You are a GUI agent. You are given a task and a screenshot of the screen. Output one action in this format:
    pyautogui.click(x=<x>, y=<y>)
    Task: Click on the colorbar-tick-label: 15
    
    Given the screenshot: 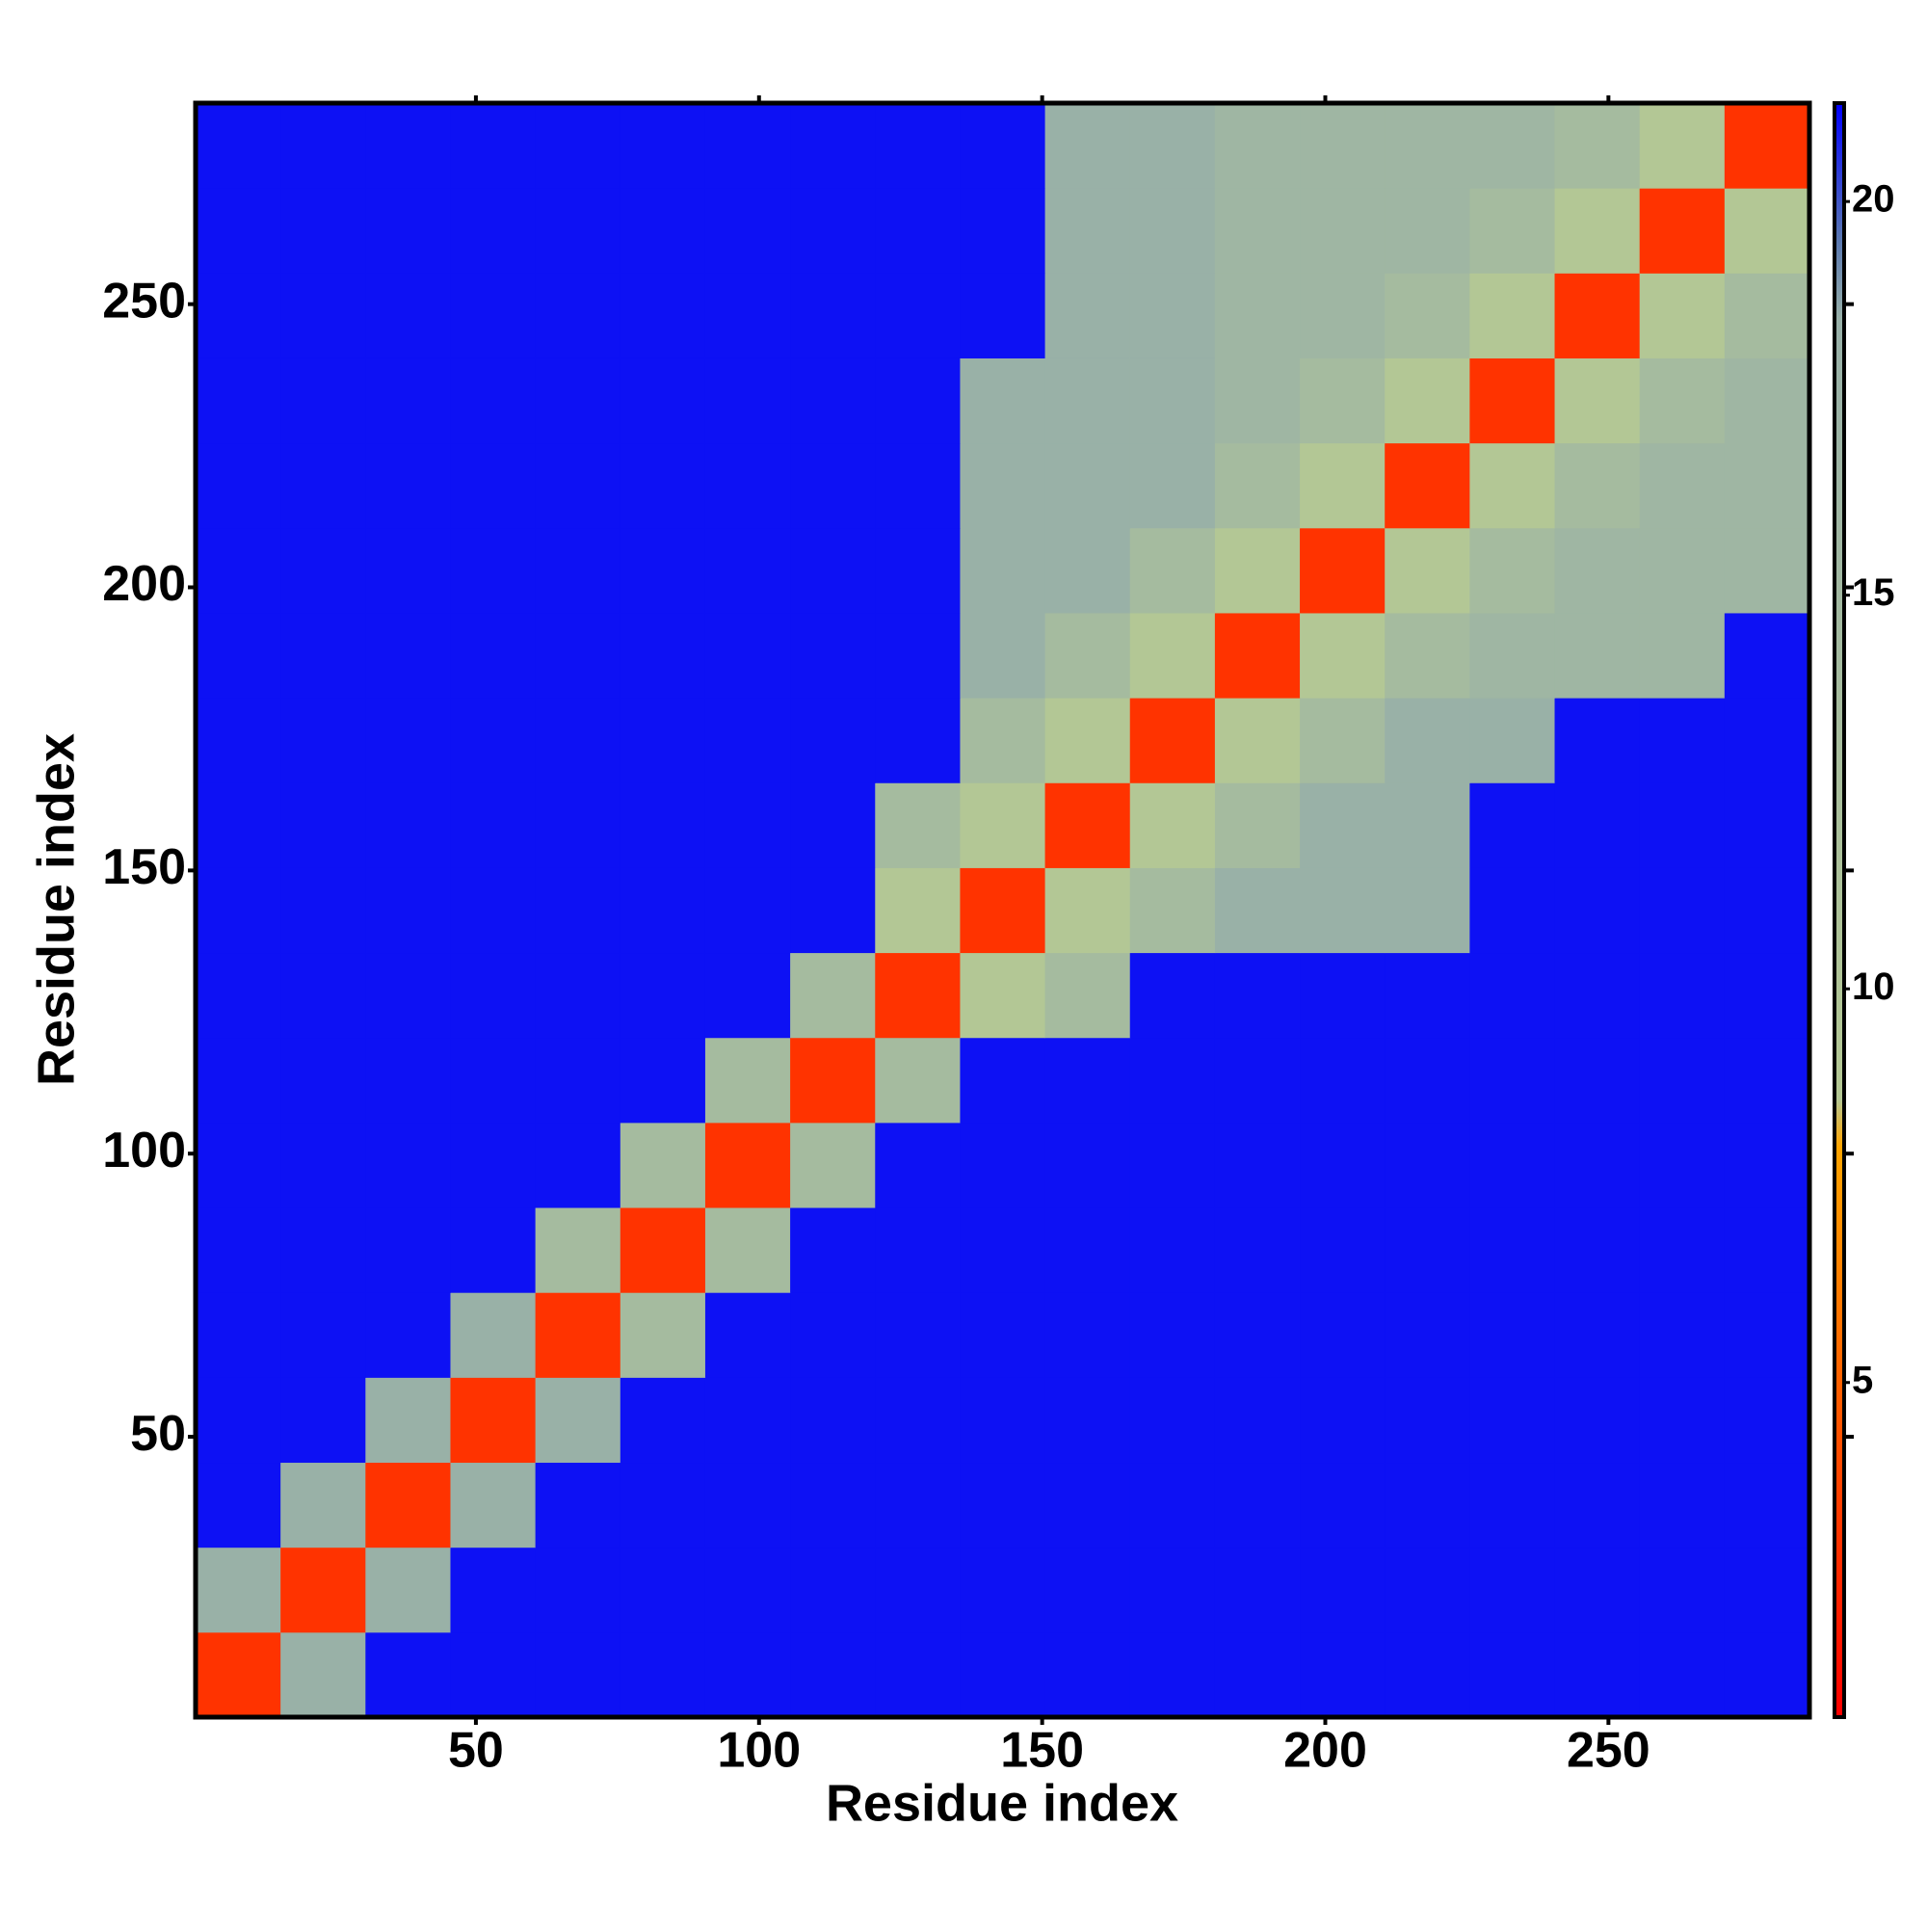 What is the action you would take?
    pyautogui.click(x=1873, y=592)
    